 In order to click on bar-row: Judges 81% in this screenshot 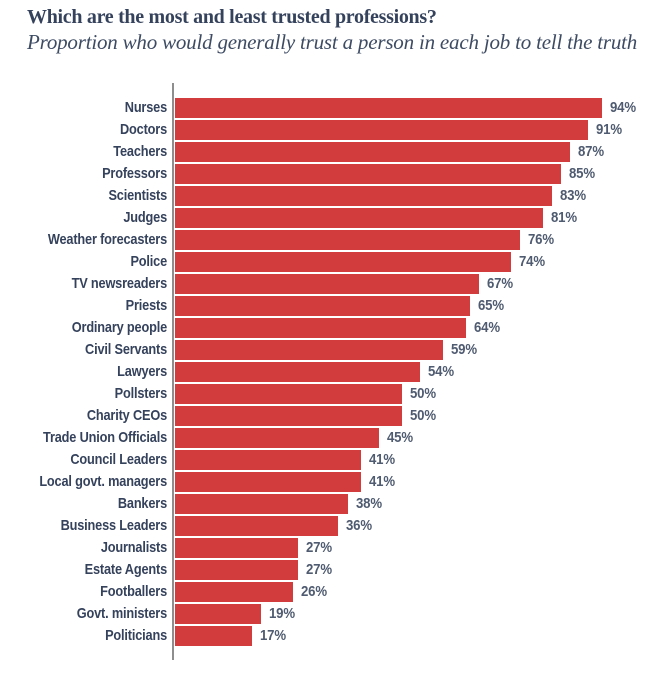, I will do `click(333, 218)`.